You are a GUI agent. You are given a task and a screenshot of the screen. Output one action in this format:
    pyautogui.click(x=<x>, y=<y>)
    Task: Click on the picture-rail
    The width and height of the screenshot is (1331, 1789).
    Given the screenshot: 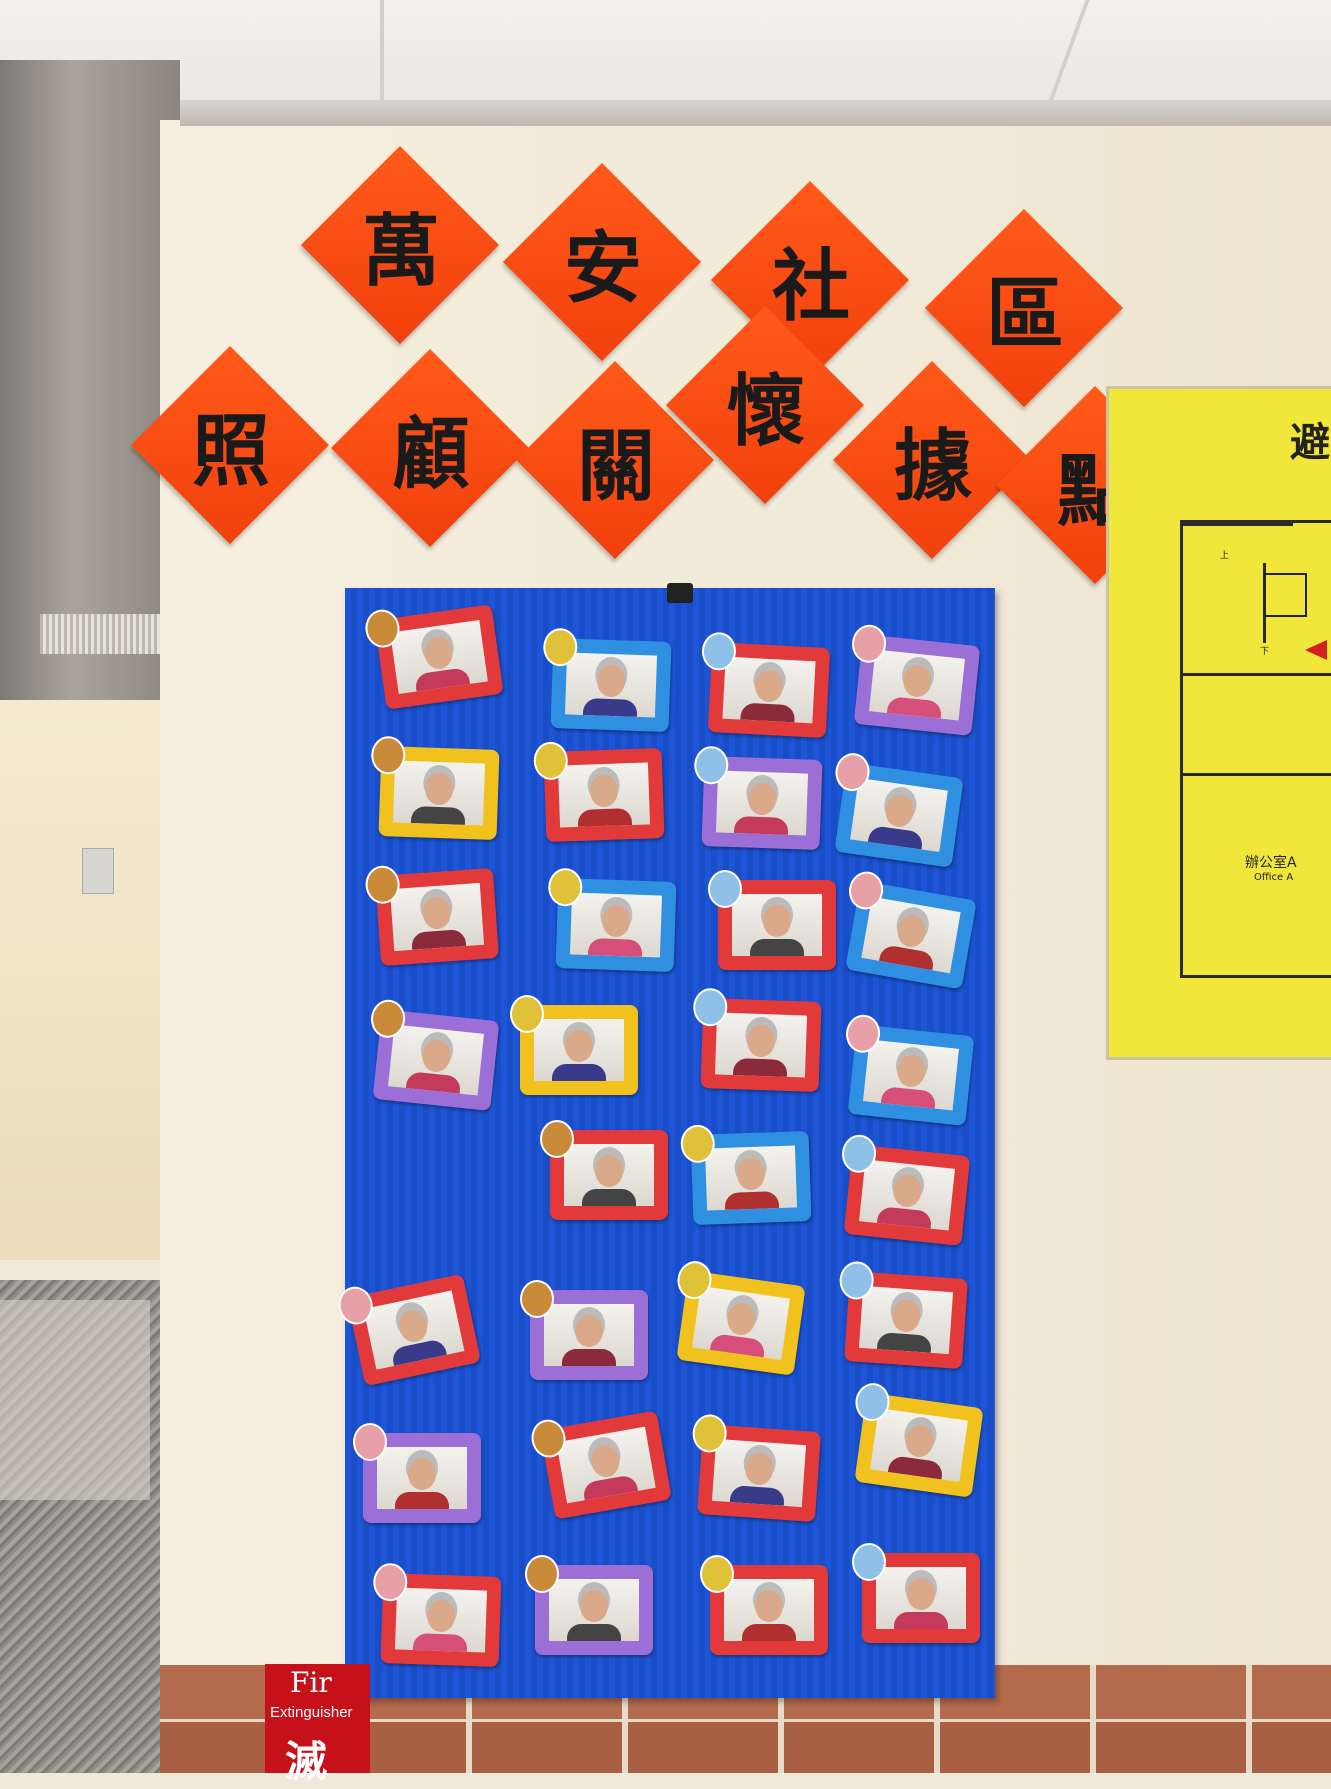 What is the action you would take?
    pyautogui.click(x=755, y=113)
    